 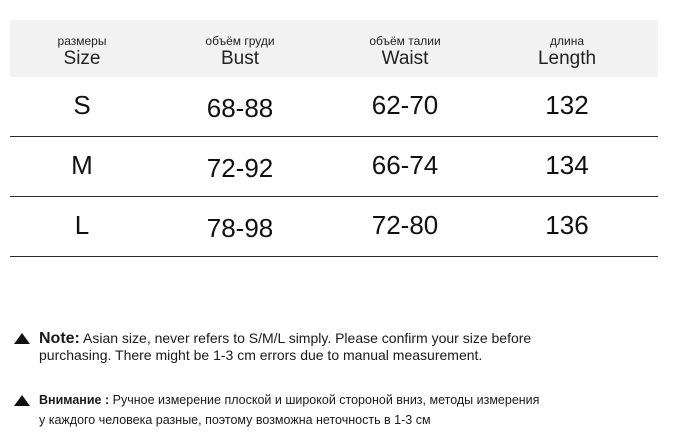 I want to click on note-english-label: Note:, so click(x=59, y=338).